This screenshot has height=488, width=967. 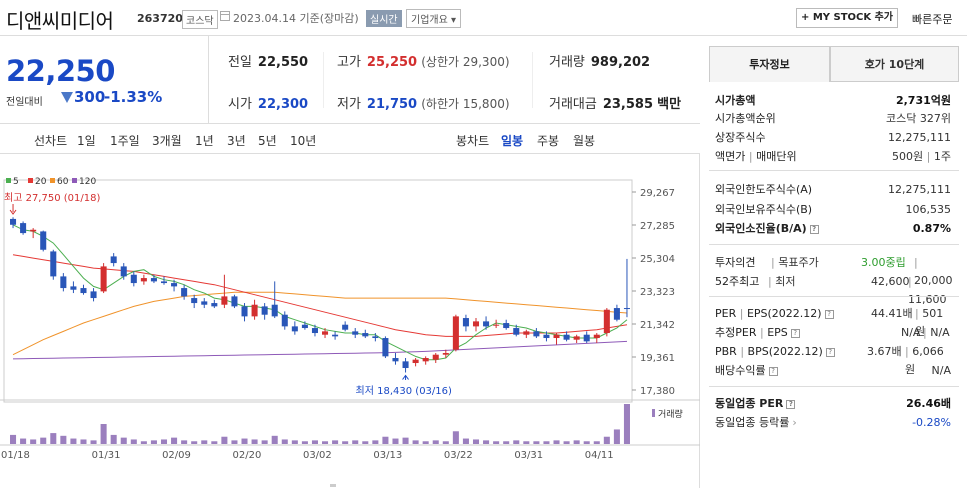 I want to click on period-1w: 1주일, so click(x=125, y=141).